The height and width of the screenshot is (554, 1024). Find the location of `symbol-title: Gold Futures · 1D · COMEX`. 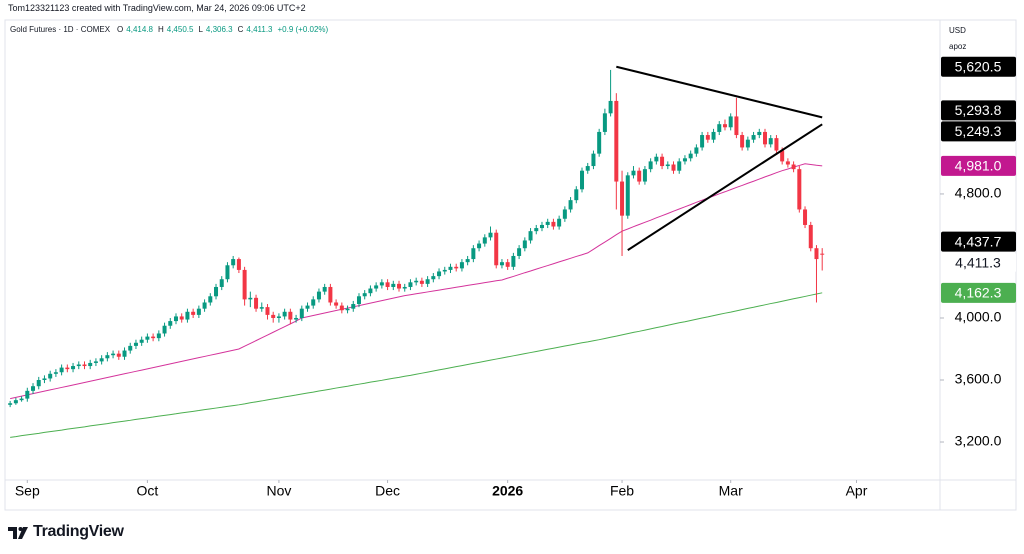

symbol-title: Gold Futures · 1D · COMEX is located at coordinates (60, 29).